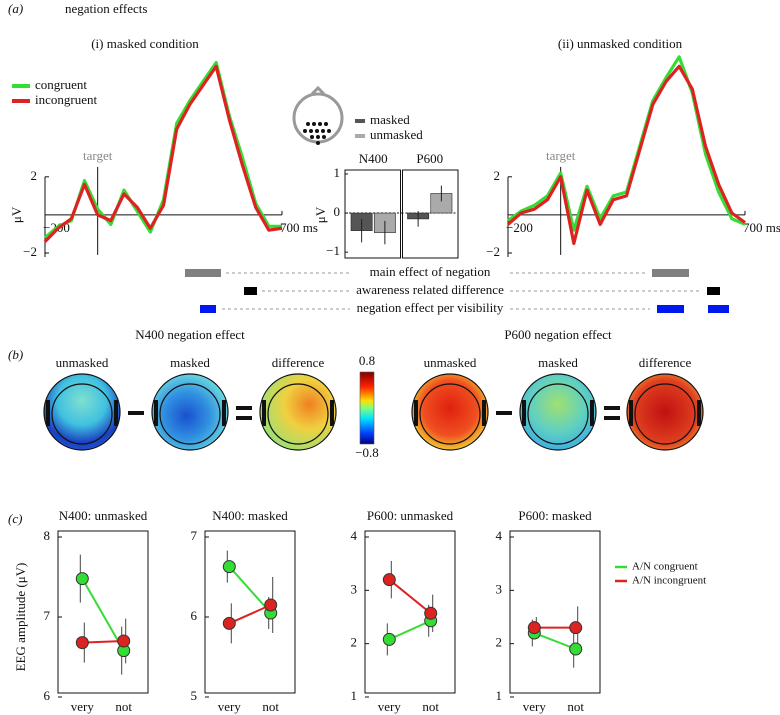  I want to click on chart-title: (i) masked condition, so click(145, 43).